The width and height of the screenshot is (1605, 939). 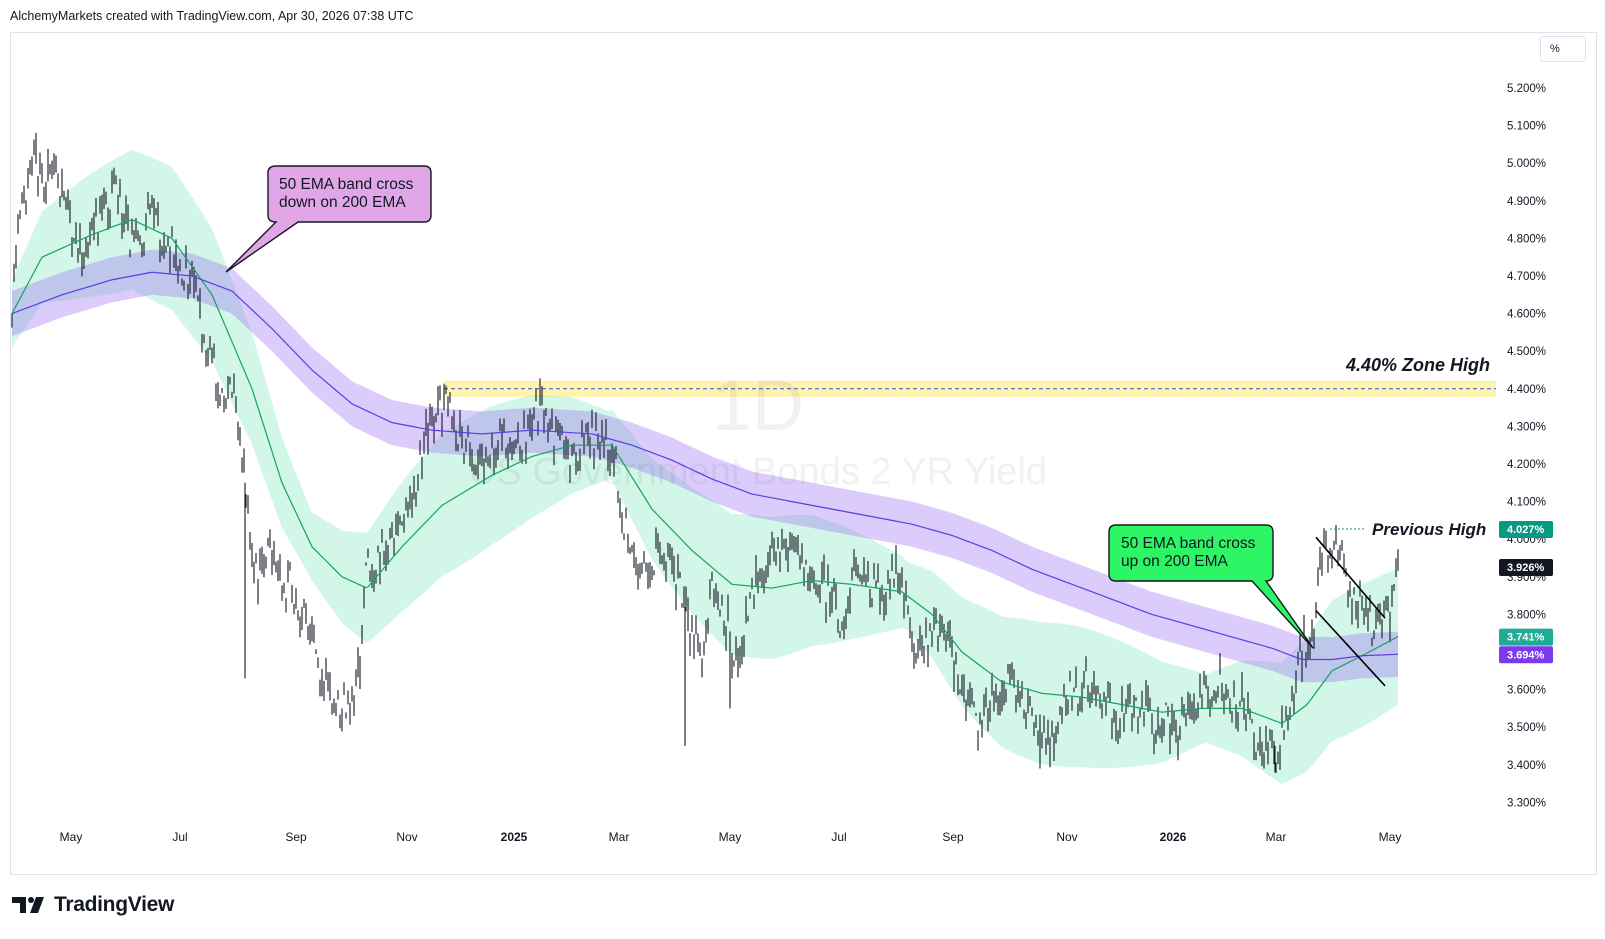 I want to click on y-tick-label: 4.800%, so click(x=1526, y=239).